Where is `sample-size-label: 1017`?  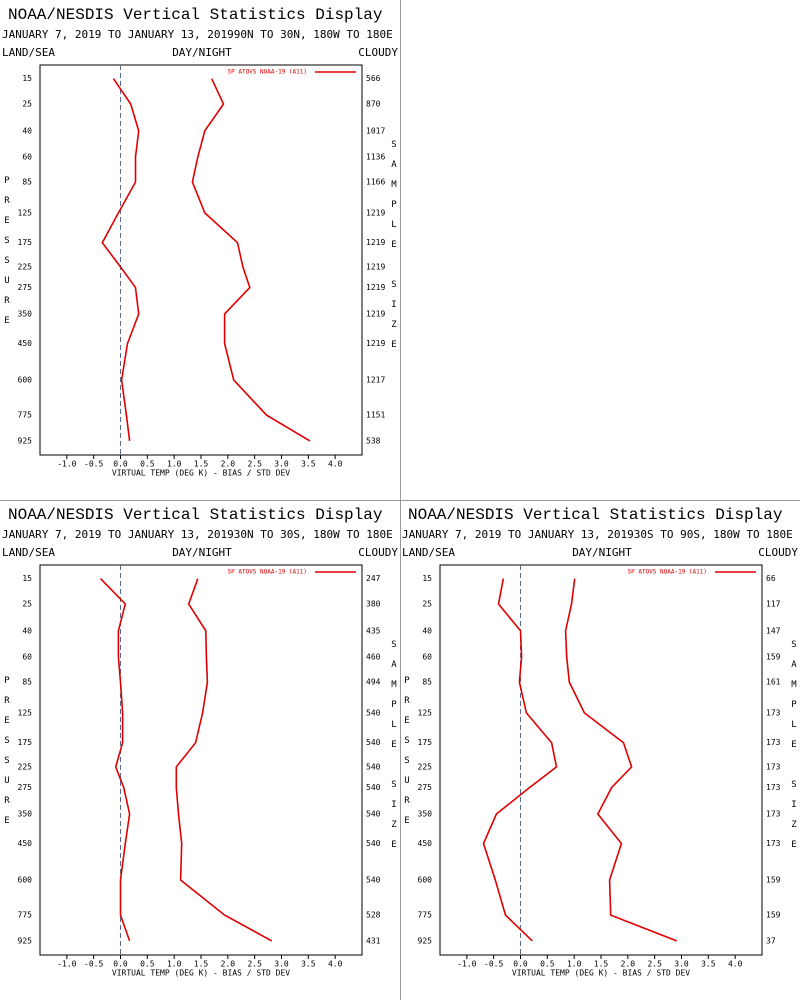 sample-size-label: 1017 is located at coordinates (375, 130).